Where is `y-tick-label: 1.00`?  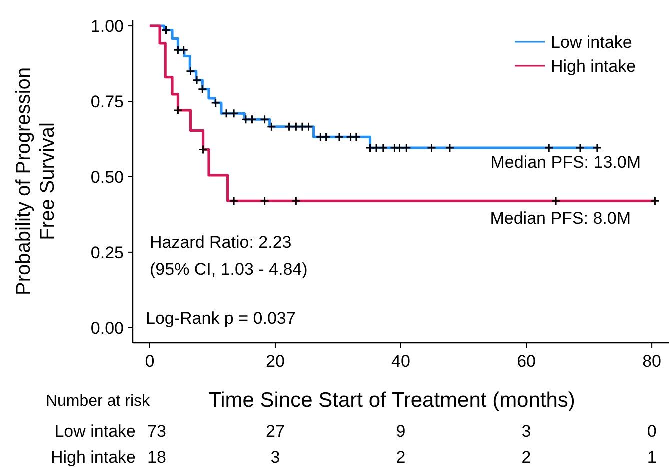 y-tick-label: 1.00 is located at coordinates (107, 26).